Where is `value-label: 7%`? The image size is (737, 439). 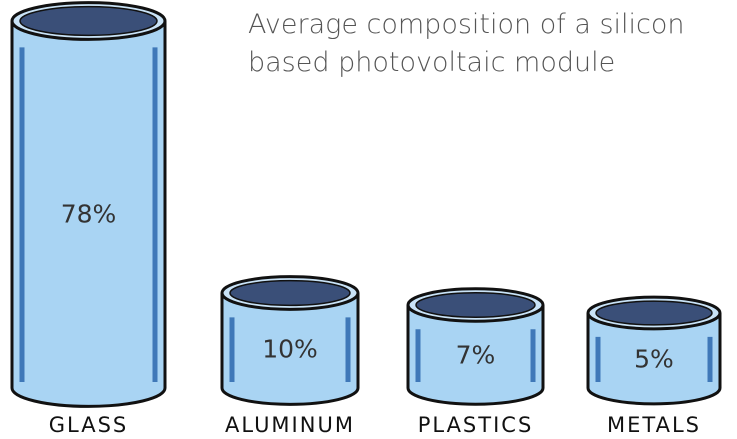
value-label: 7% is located at coordinates (476, 355).